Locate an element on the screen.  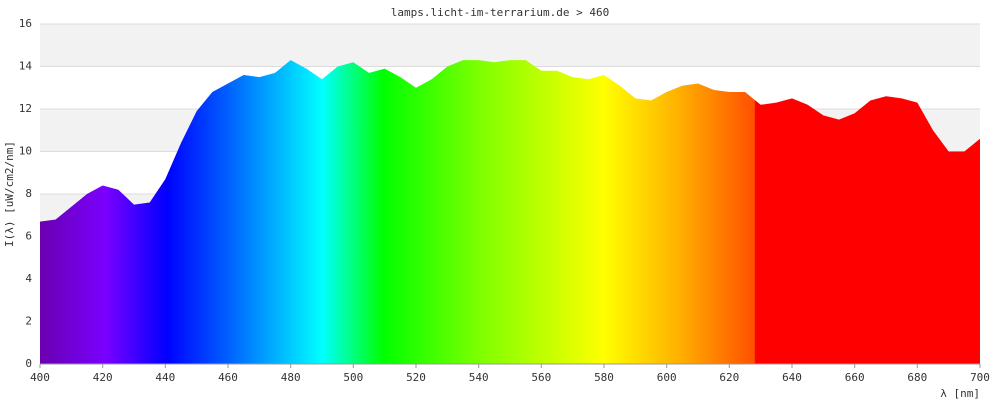
x-tick-label: 460 is located at coordinates (228, 377).